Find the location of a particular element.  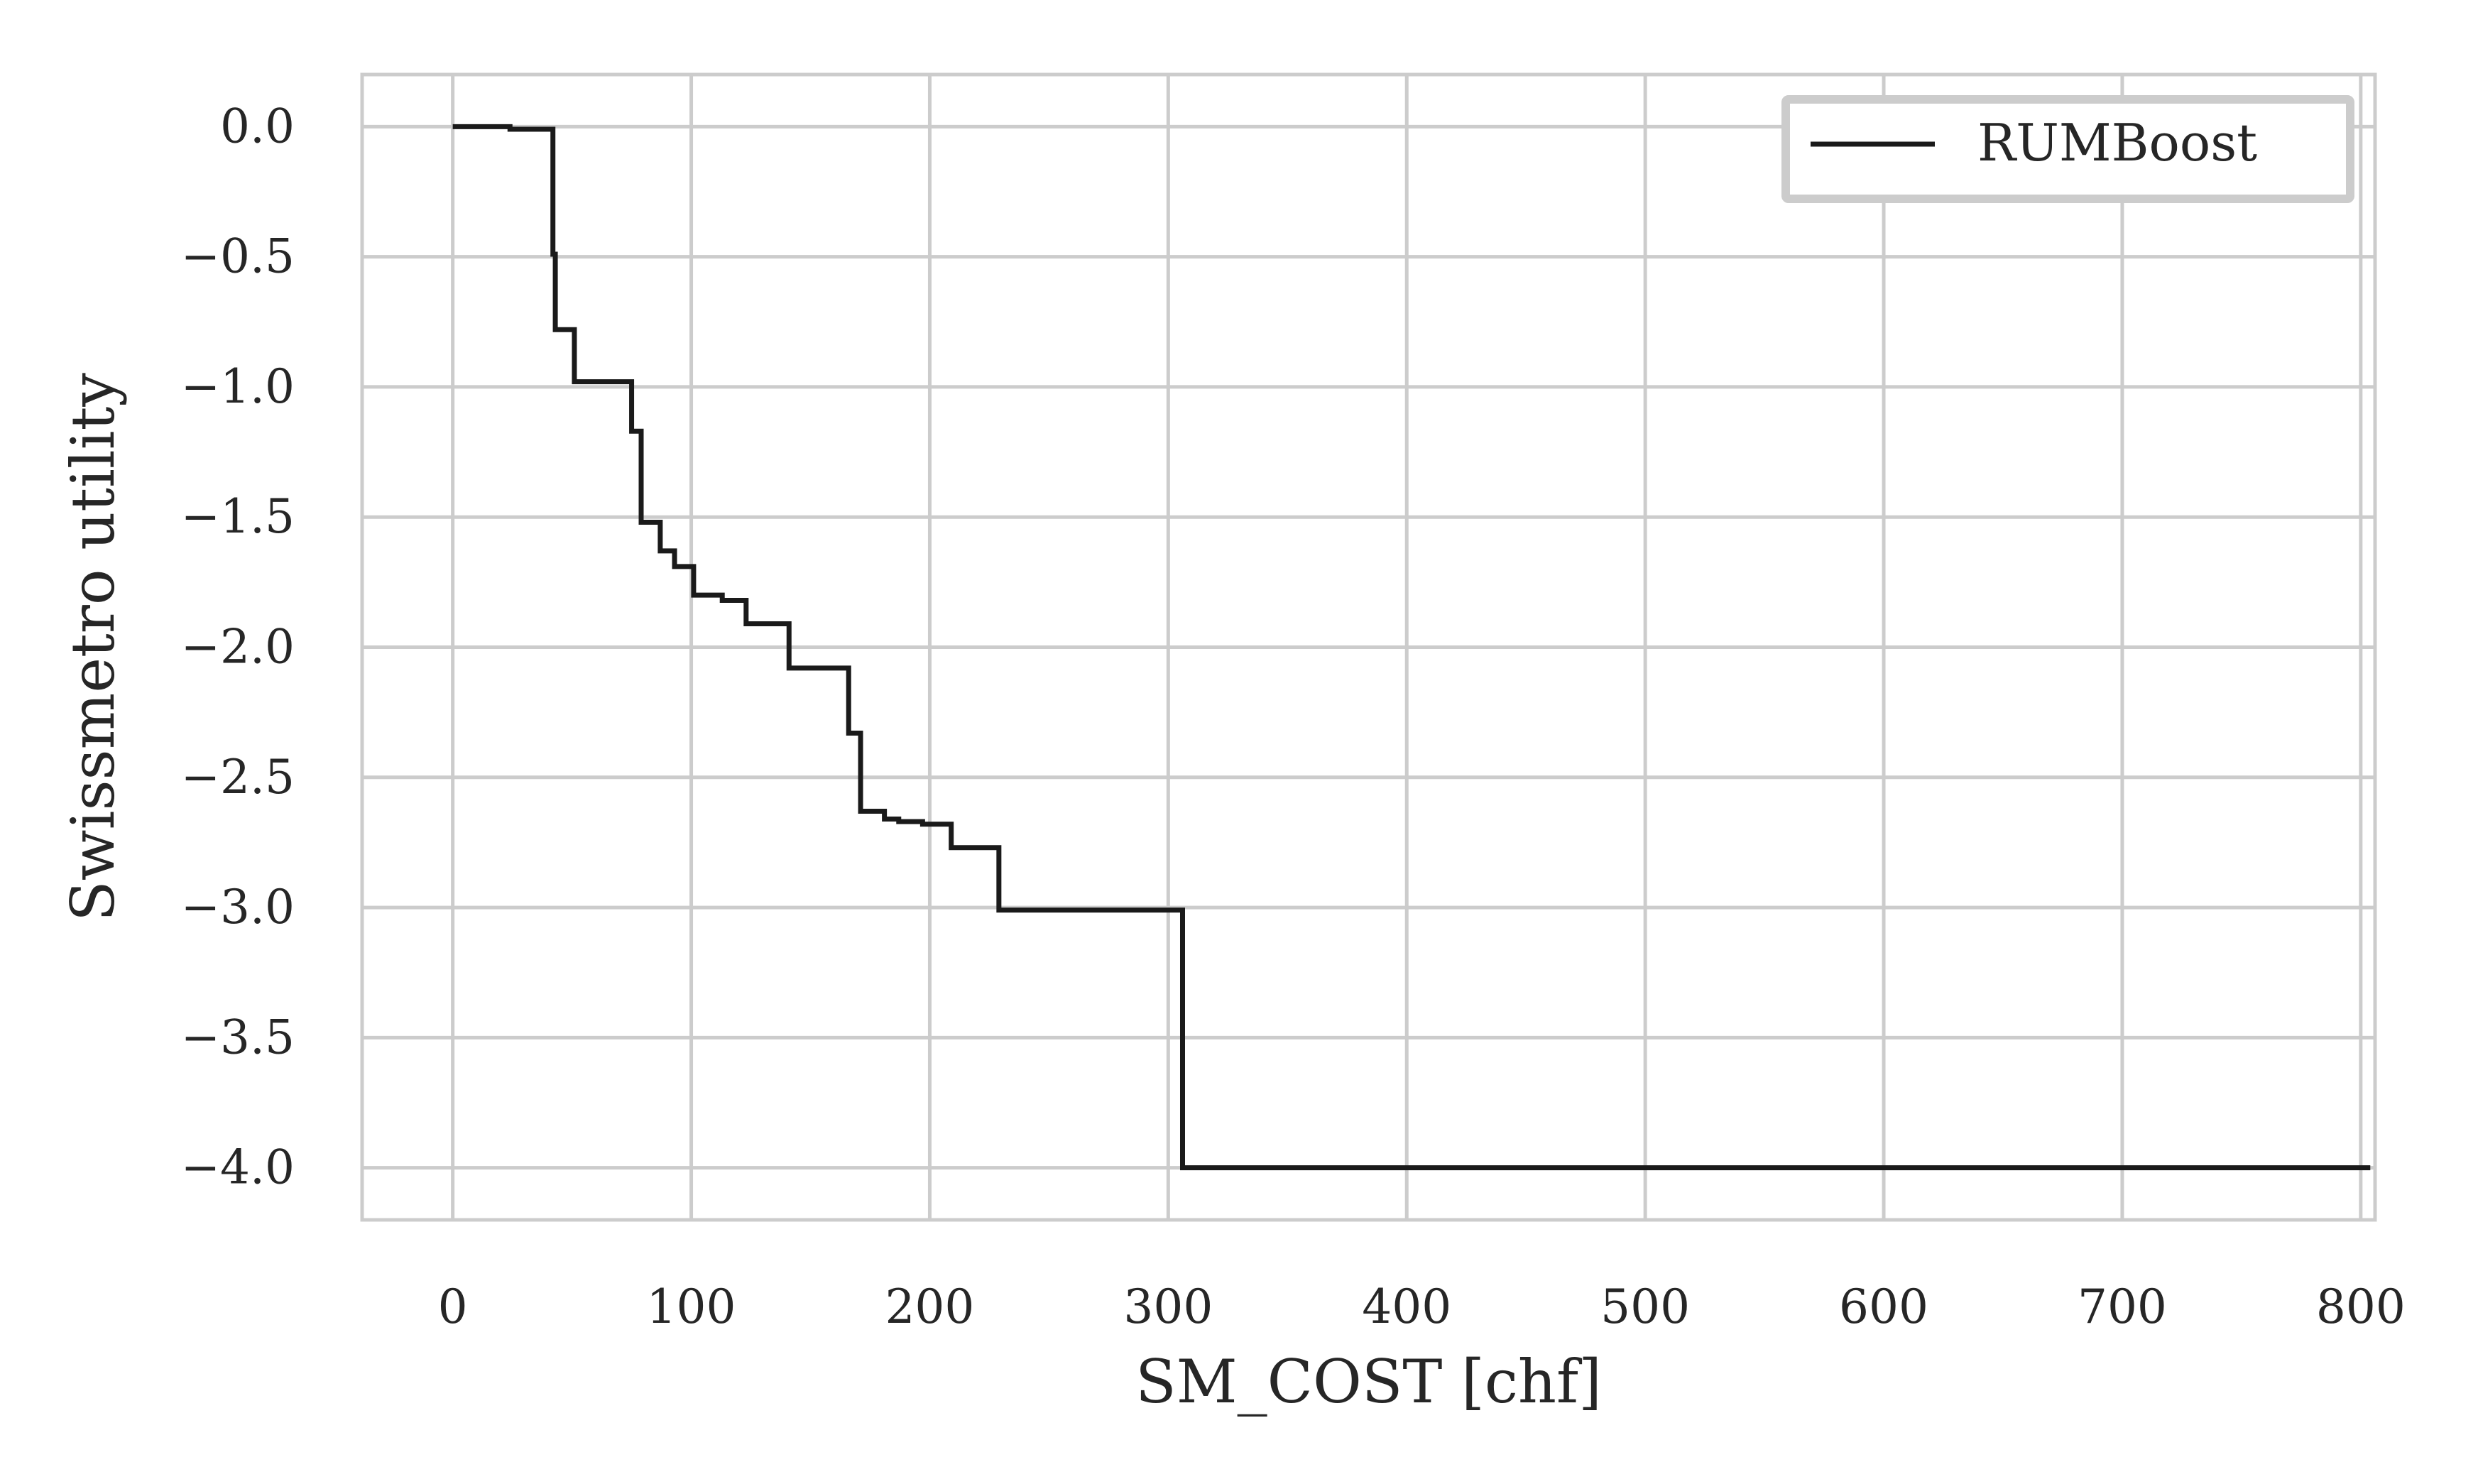

x-tick-label: 600 is located at coordinates (1884, 1307).